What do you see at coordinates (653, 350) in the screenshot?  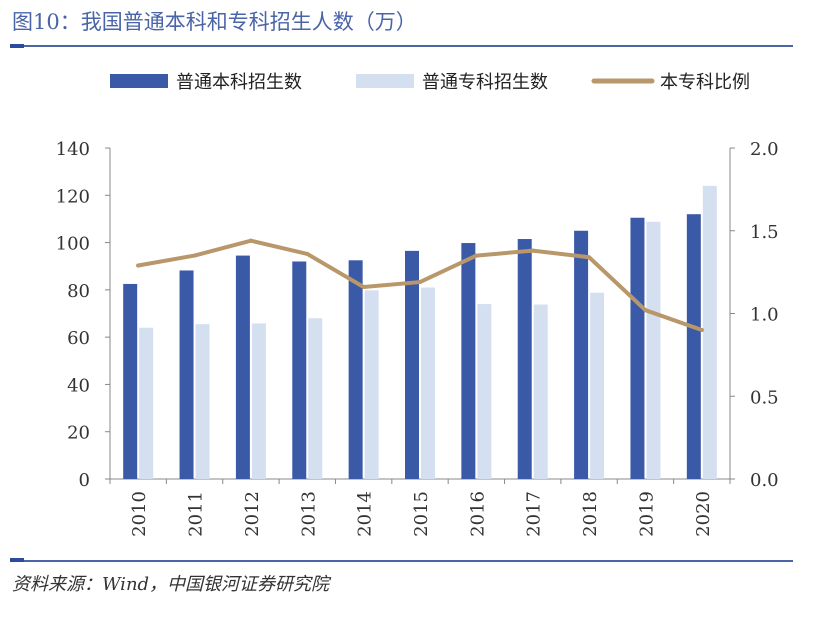 I see `bar-college-2019` at bounding box center [653, 350].